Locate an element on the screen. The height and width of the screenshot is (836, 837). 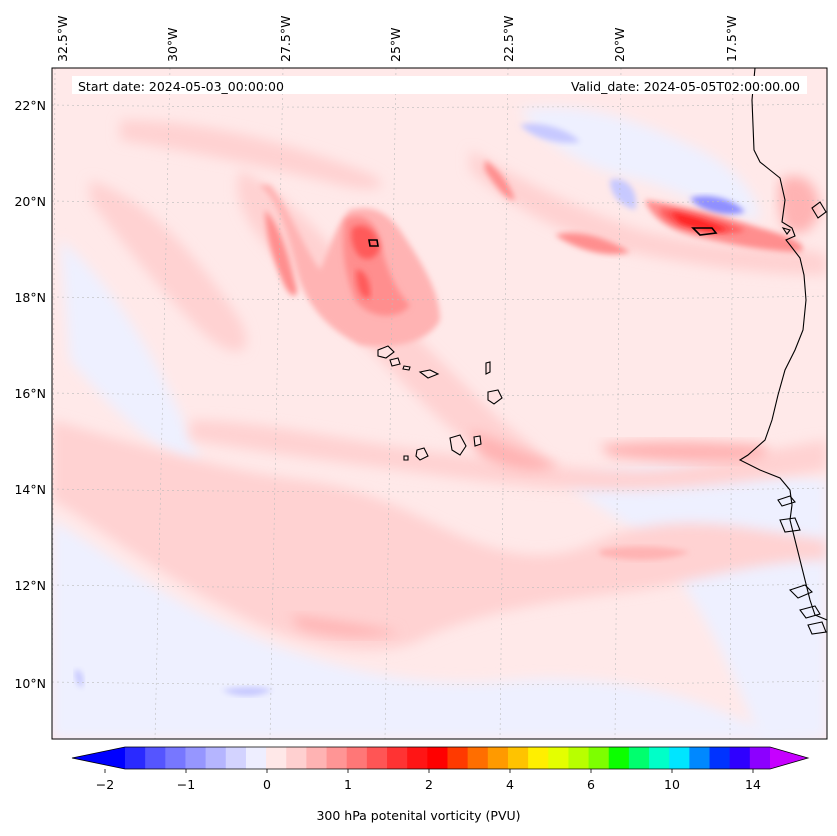
coastlines is located at coordinates (782, 351).